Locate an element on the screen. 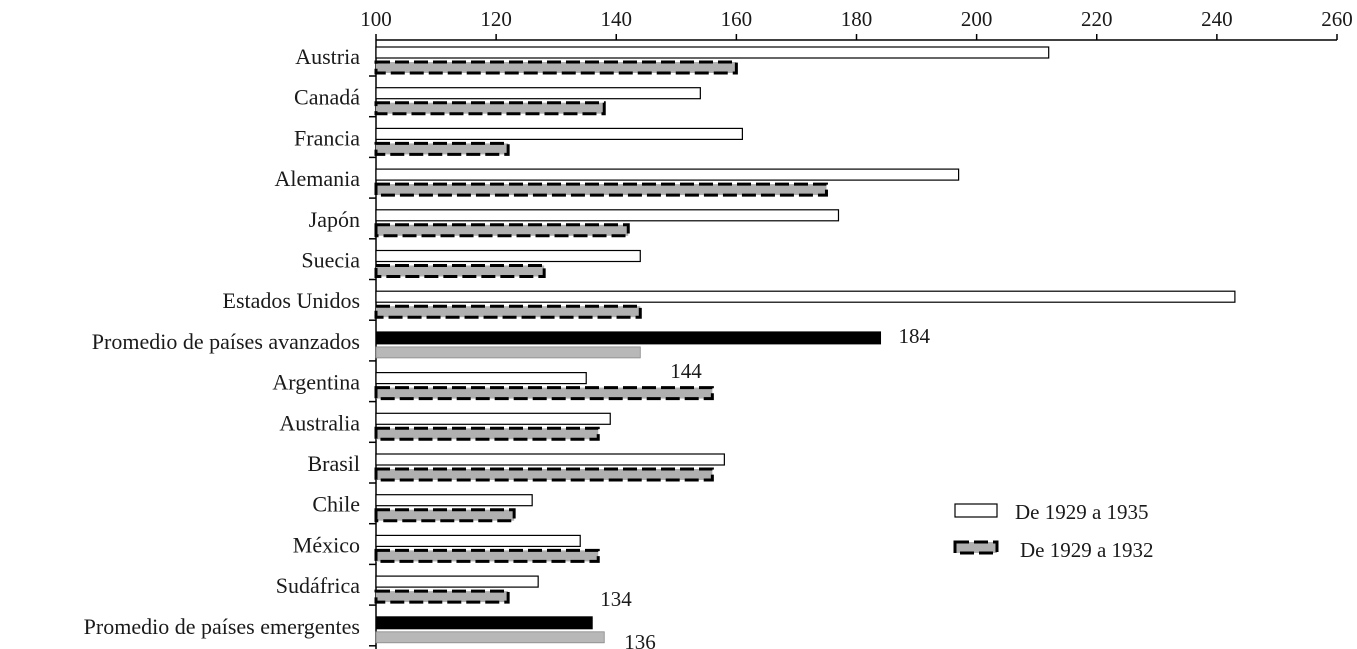 The image size is (1357, 649). x-tick-label: 240 is located at coordinates (1217, 19).